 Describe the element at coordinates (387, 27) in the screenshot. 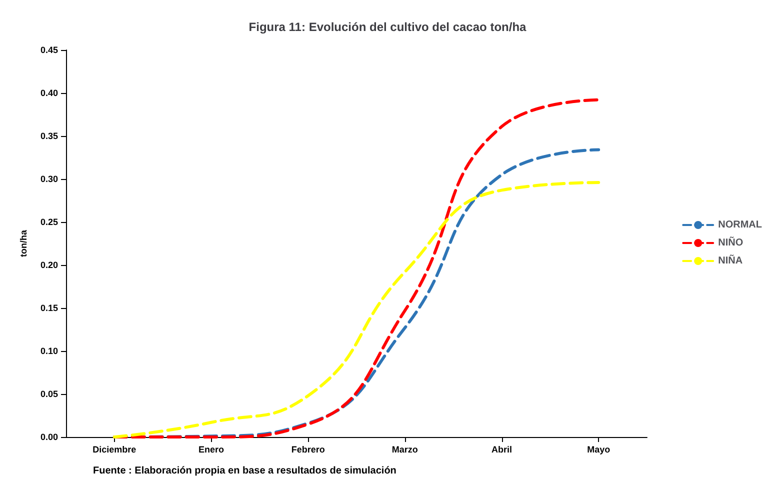

I see `chart-title: Figura 11: Evolución del cultivo del cacao ton/ha` at that location.